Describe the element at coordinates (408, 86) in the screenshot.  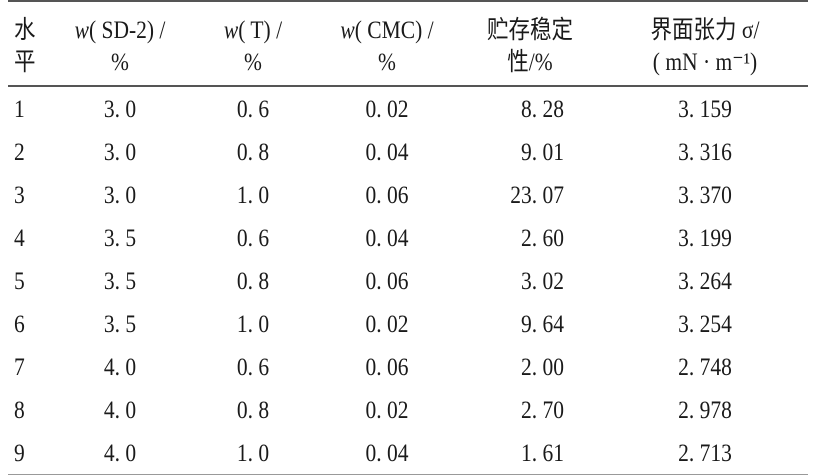
I see `header-rule` at that location.